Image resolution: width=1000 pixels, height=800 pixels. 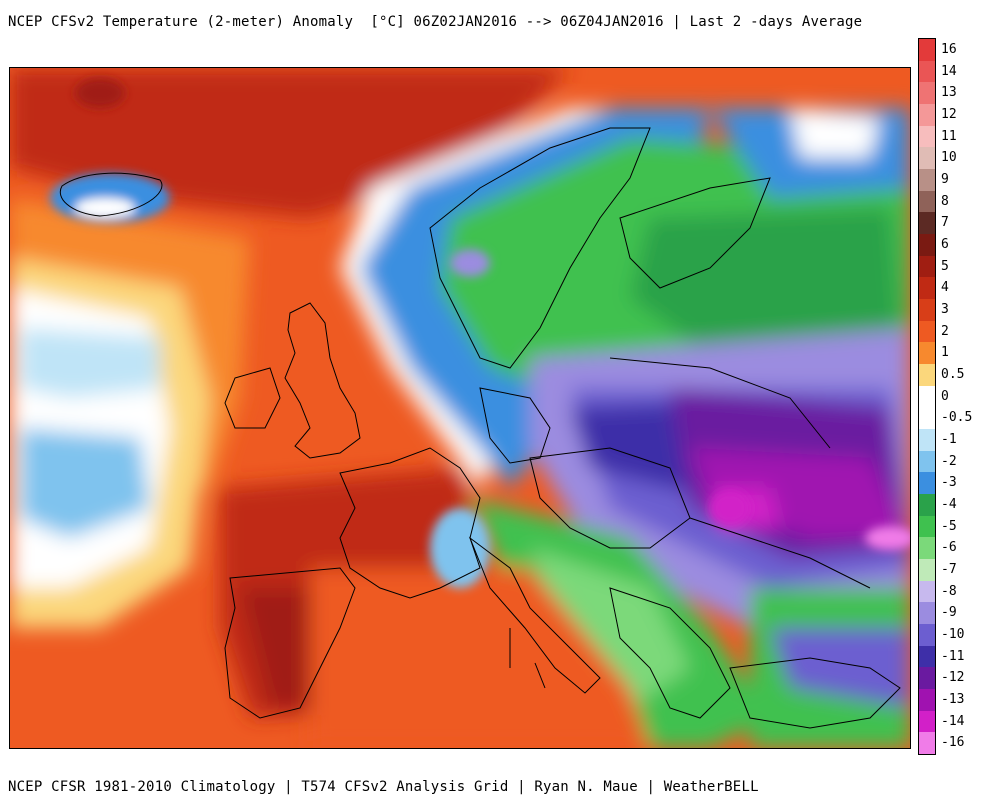 I want to click on legend-label: -16, so click(x=953, y=743).